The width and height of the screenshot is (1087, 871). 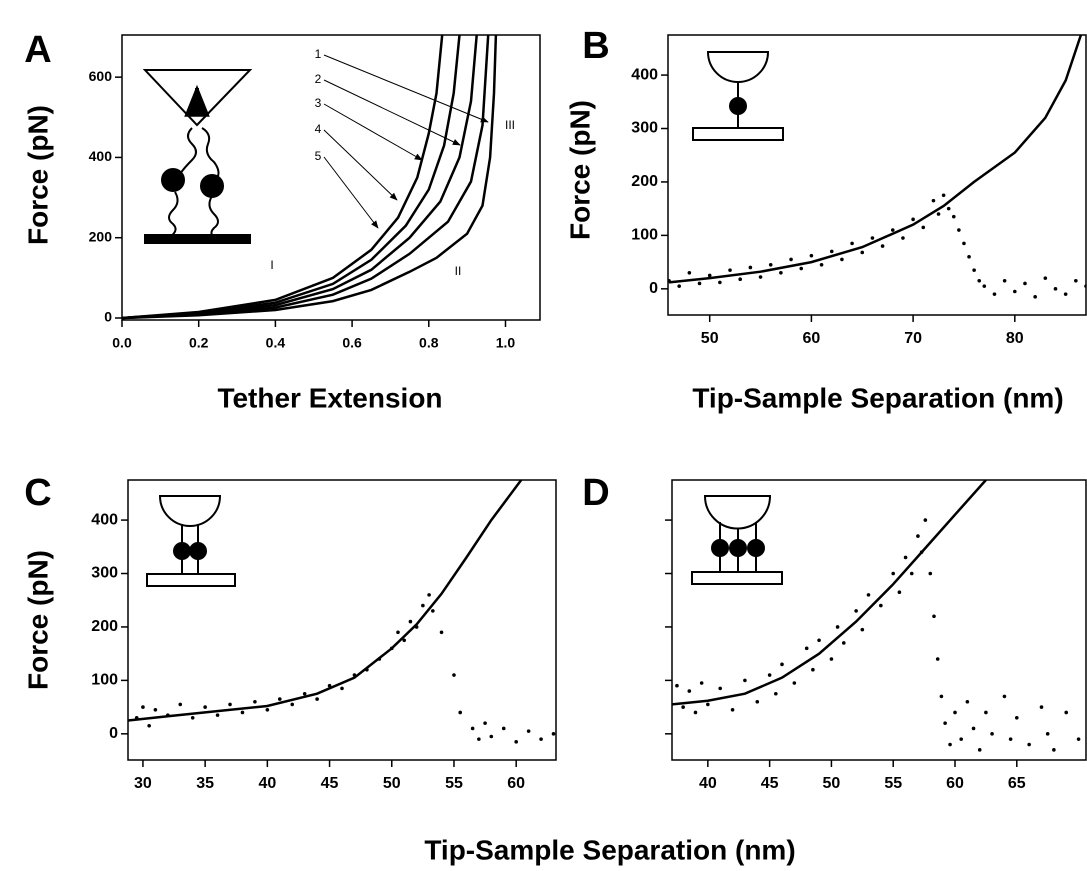 I want to click on annotation: 5, so click(x=318, y=156).